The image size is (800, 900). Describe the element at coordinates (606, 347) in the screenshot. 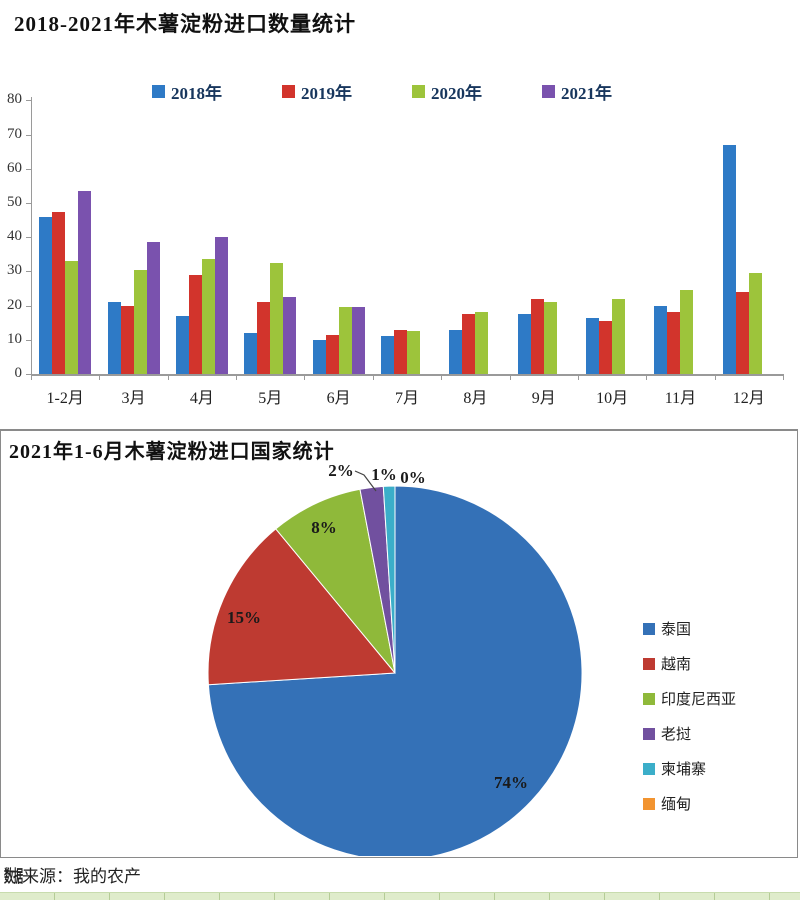

I see `bar-2019年-10月` at that location.